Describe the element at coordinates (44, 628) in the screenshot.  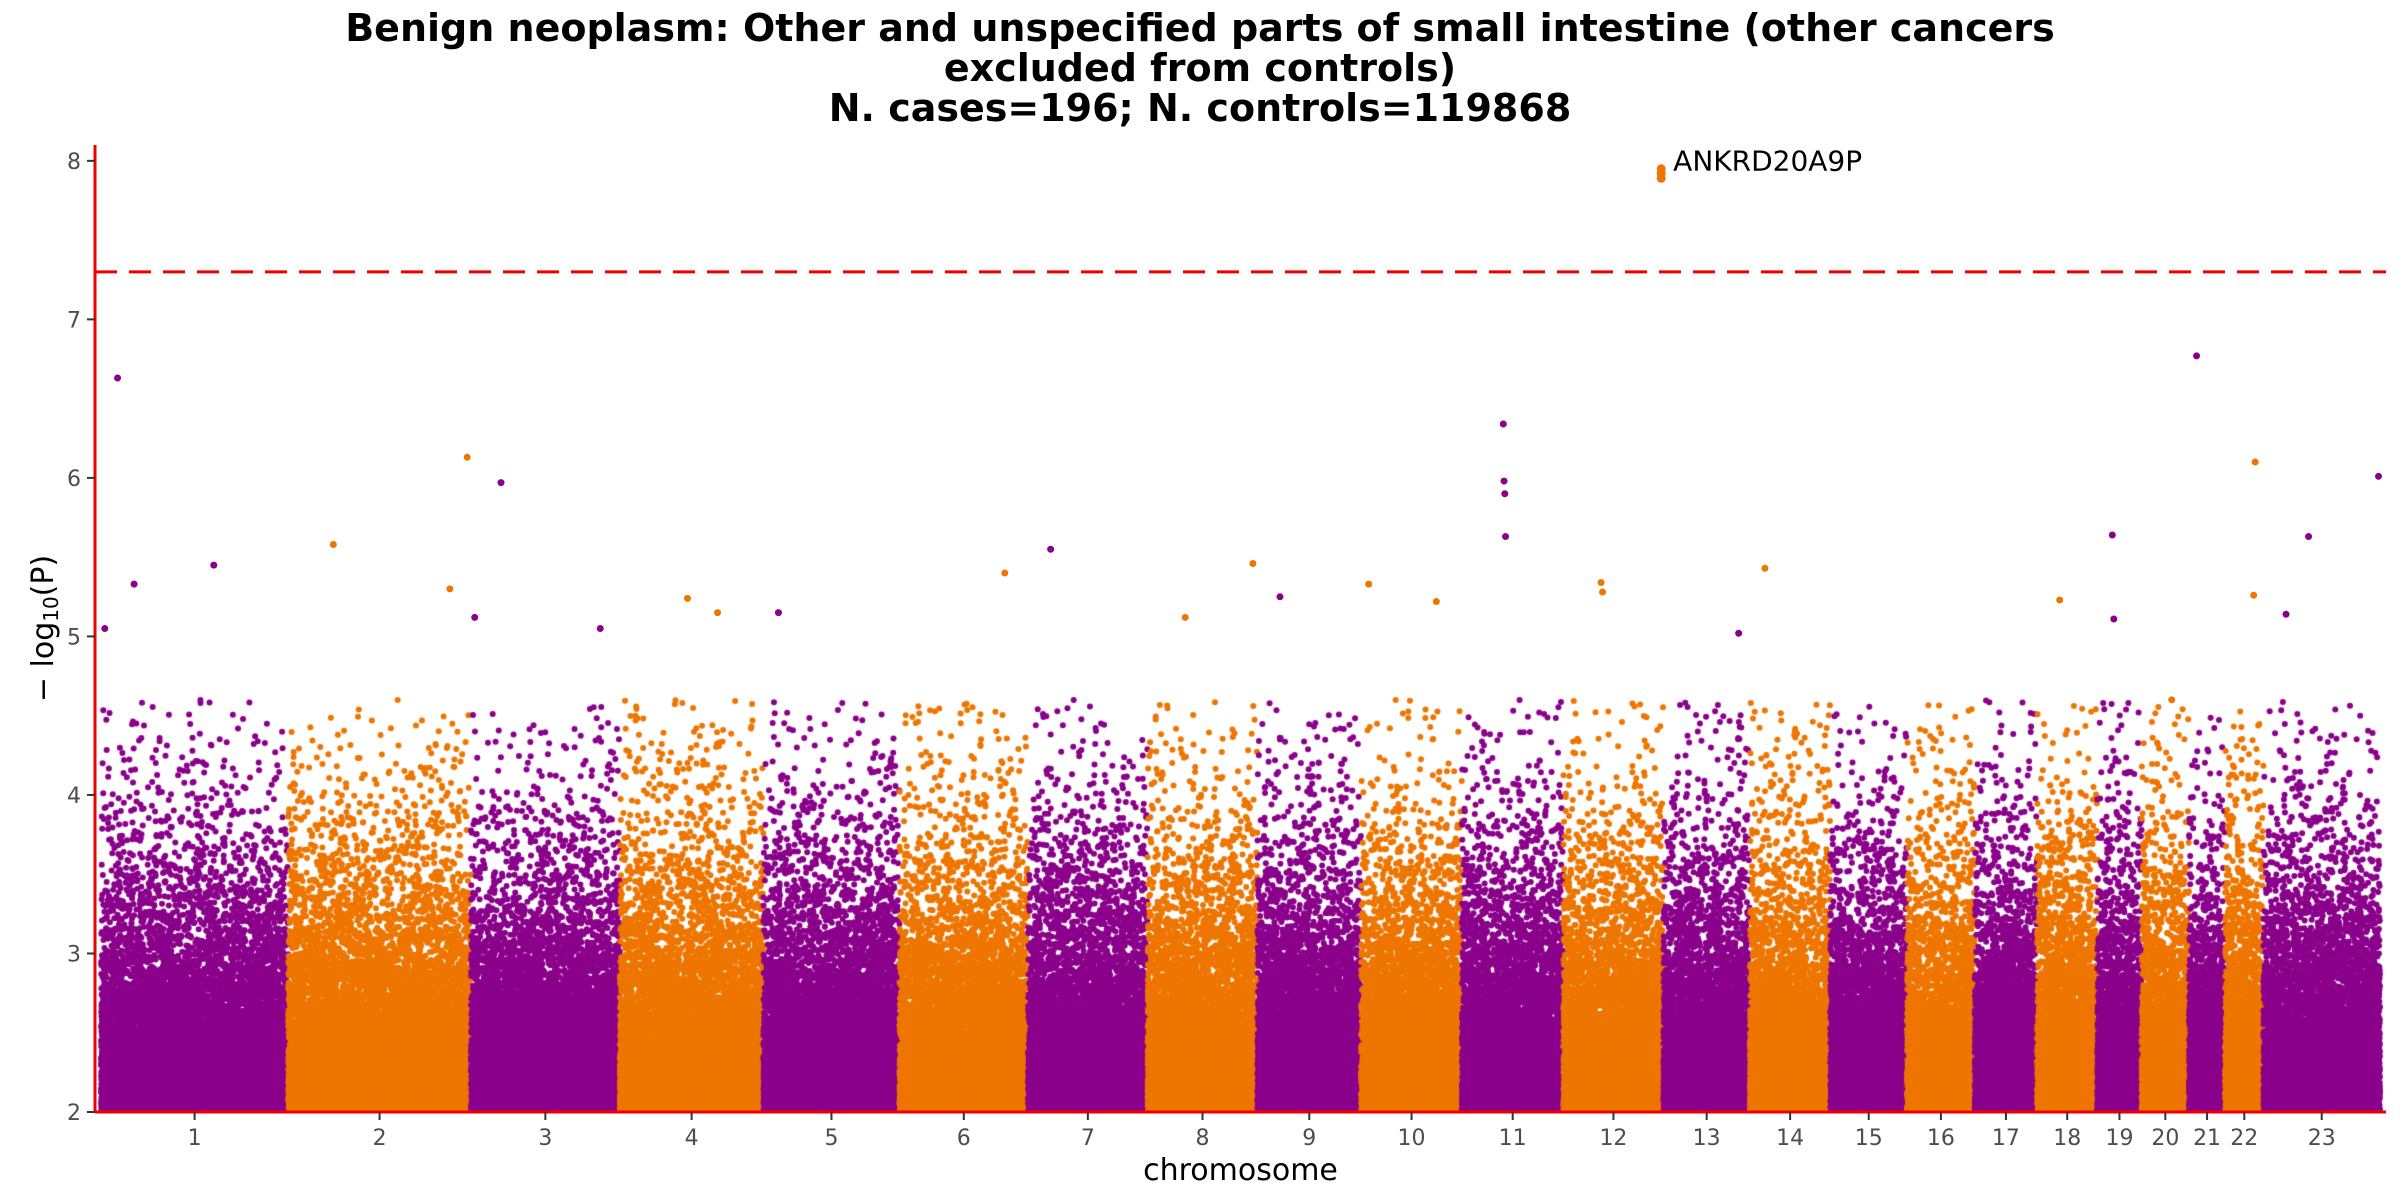
I see `y-axis-title: − log10(P)` at that location.